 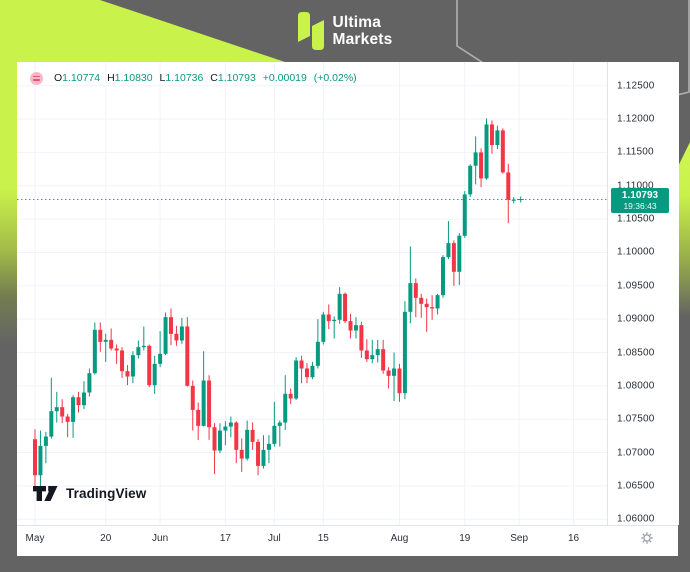 I want to click on price-tick-label: 1.11500, so click(x=635, y=152).